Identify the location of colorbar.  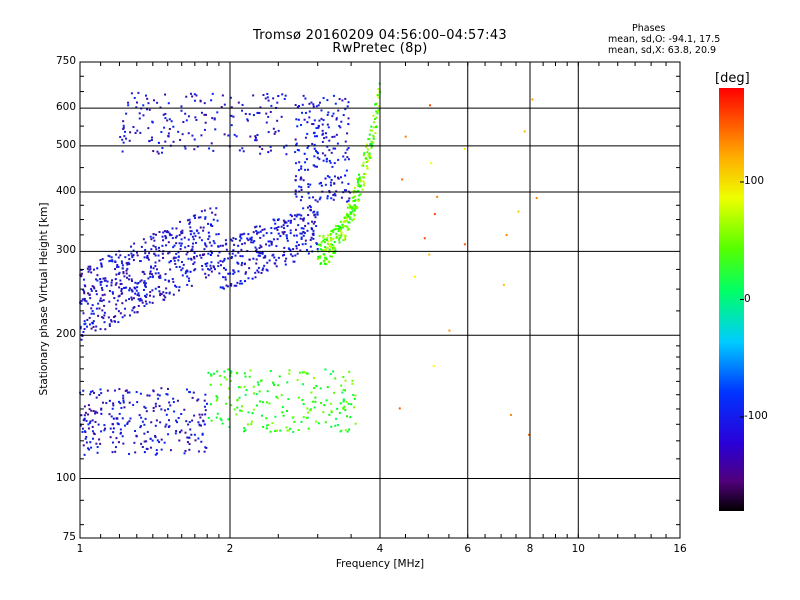
(731, 299).